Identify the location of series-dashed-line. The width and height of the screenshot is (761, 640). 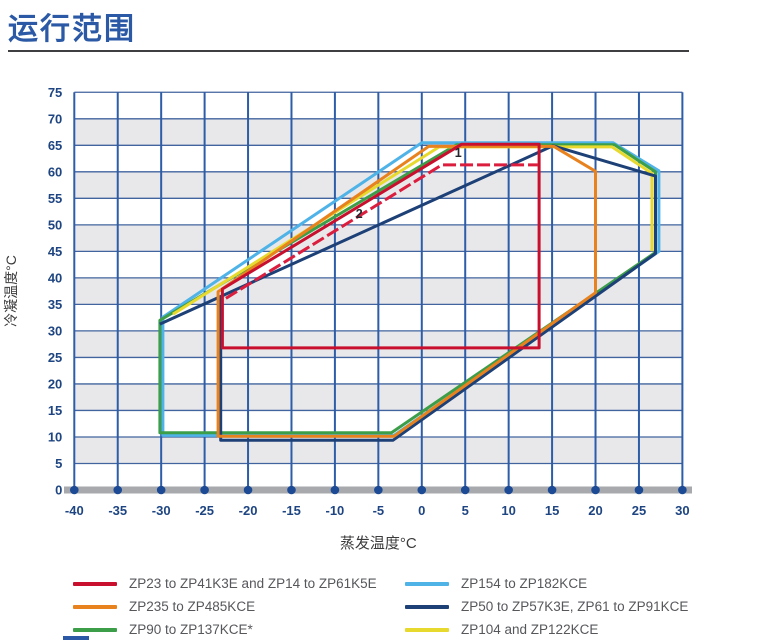
(381, 231).